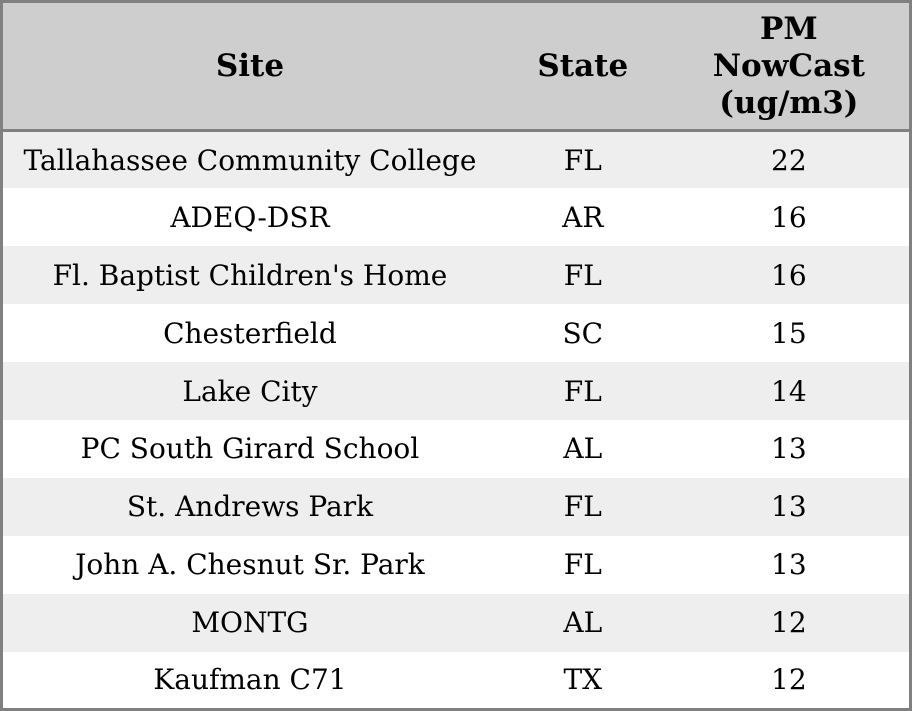 This screenshot has height=711, width=912. I want to click on table-row: MONTG AL 12, so click(456, 622).